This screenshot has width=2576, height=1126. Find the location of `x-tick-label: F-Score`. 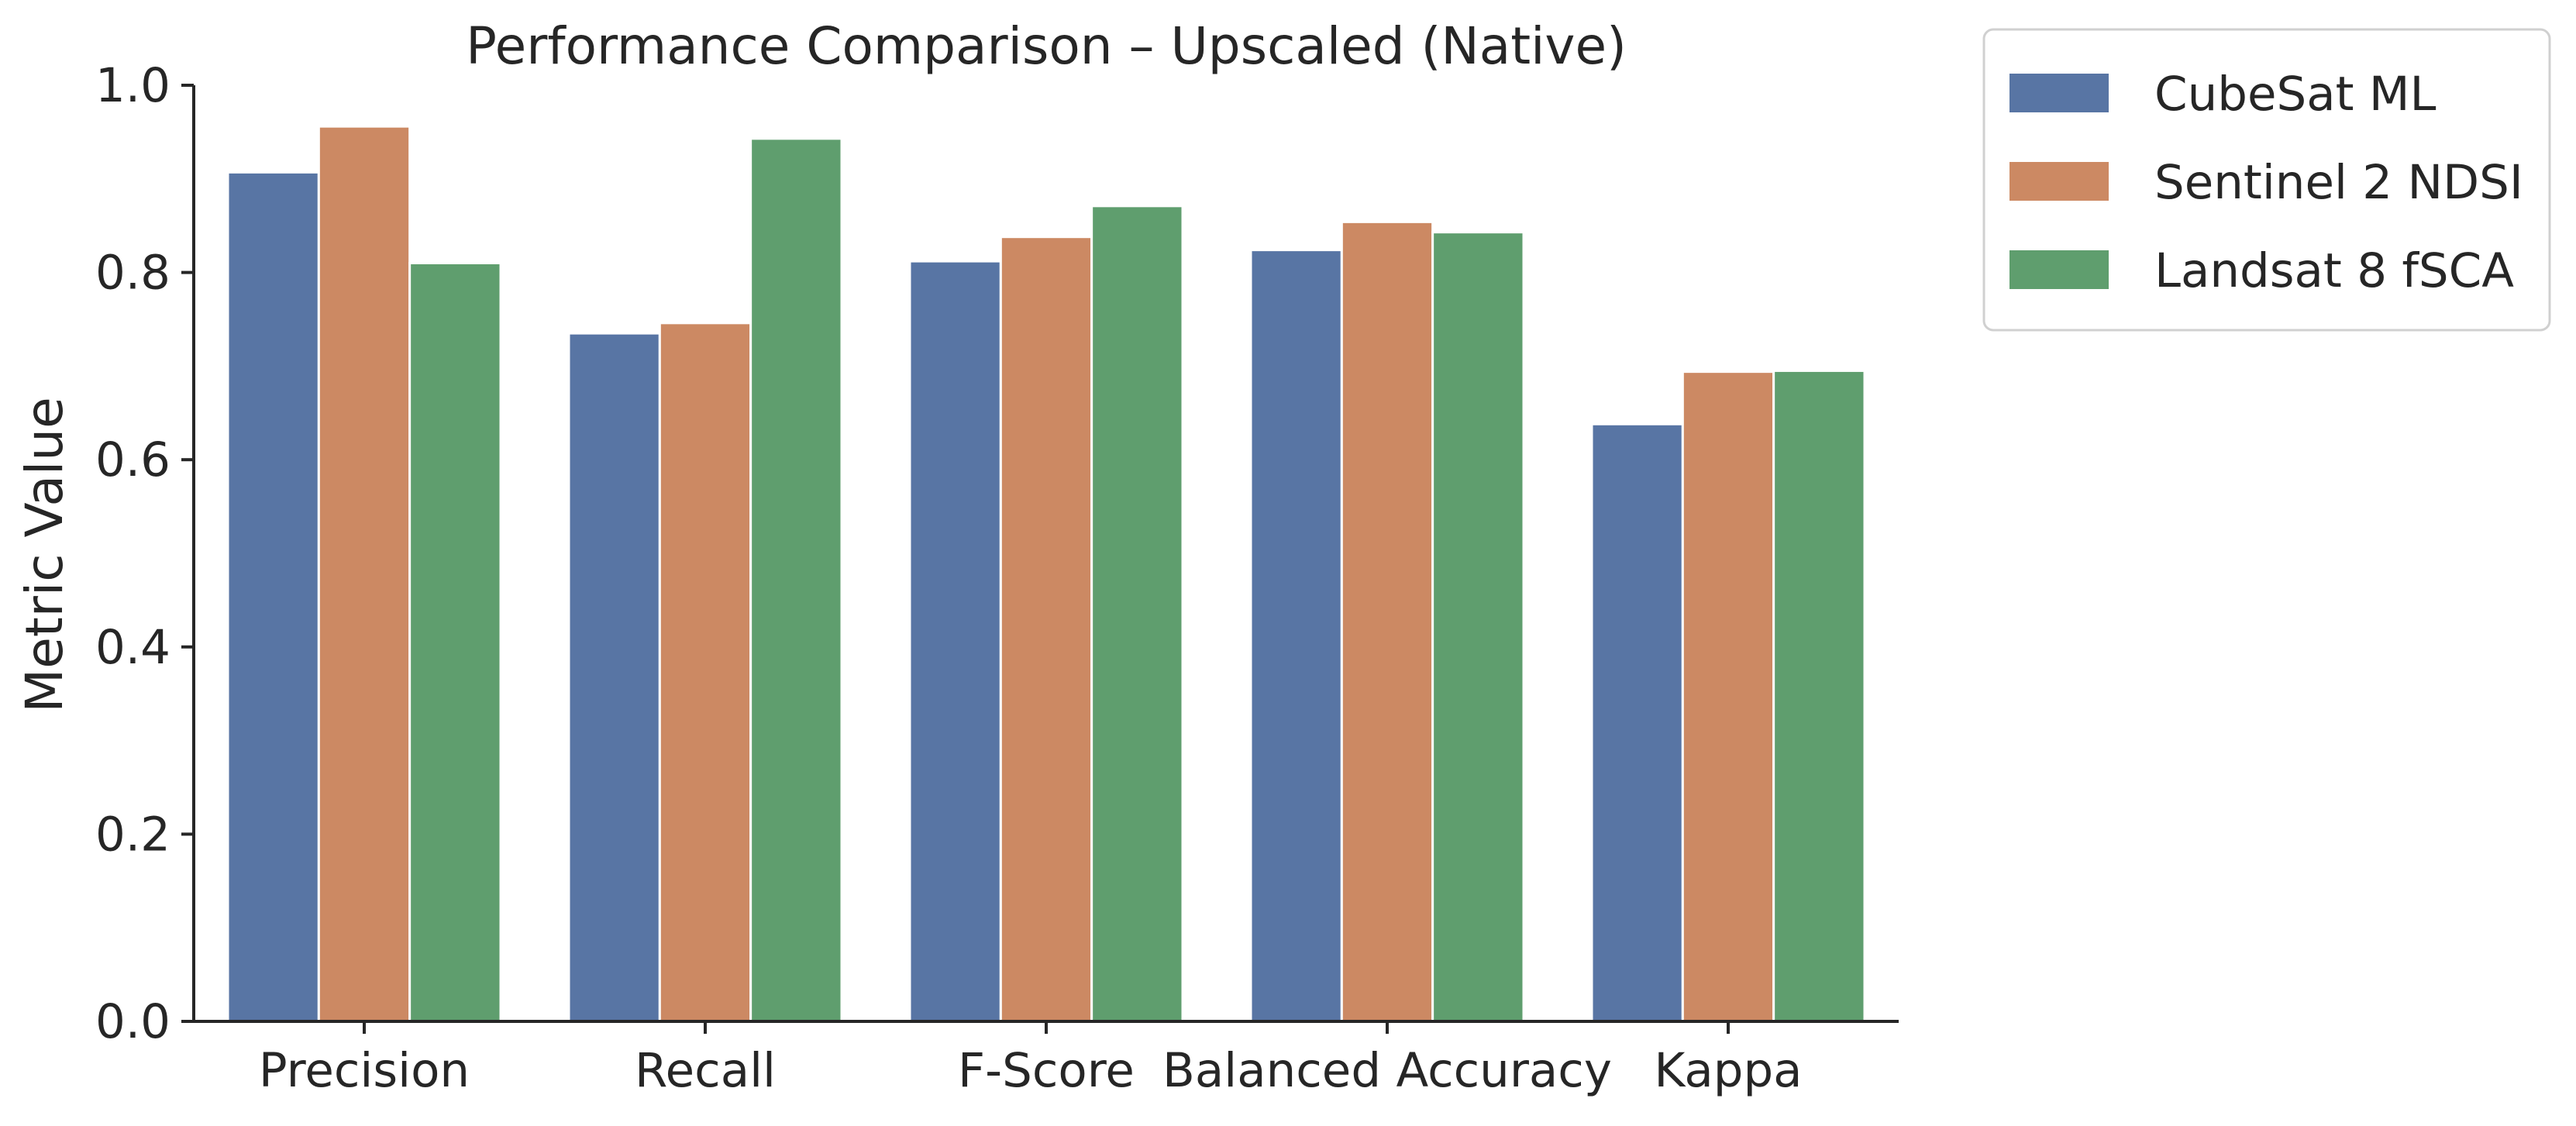

x-tick-label: F-Score is located at coordinates (1046, 1070).